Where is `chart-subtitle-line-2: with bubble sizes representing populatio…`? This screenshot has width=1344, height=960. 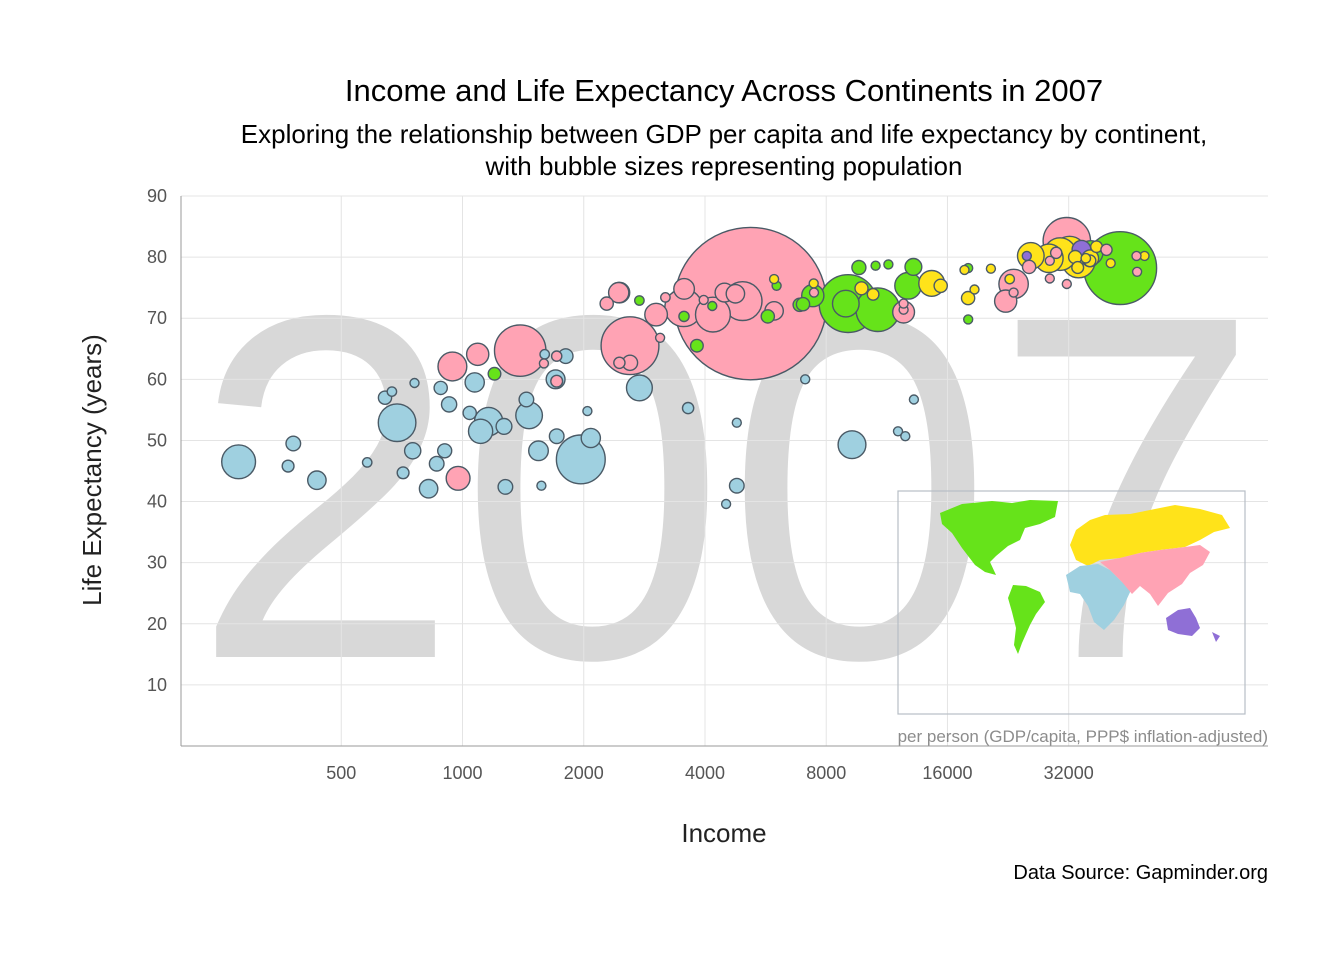
chart-subtitle-line-2: with bubble sizes representing populatio… is located at coordinates (724, 166).